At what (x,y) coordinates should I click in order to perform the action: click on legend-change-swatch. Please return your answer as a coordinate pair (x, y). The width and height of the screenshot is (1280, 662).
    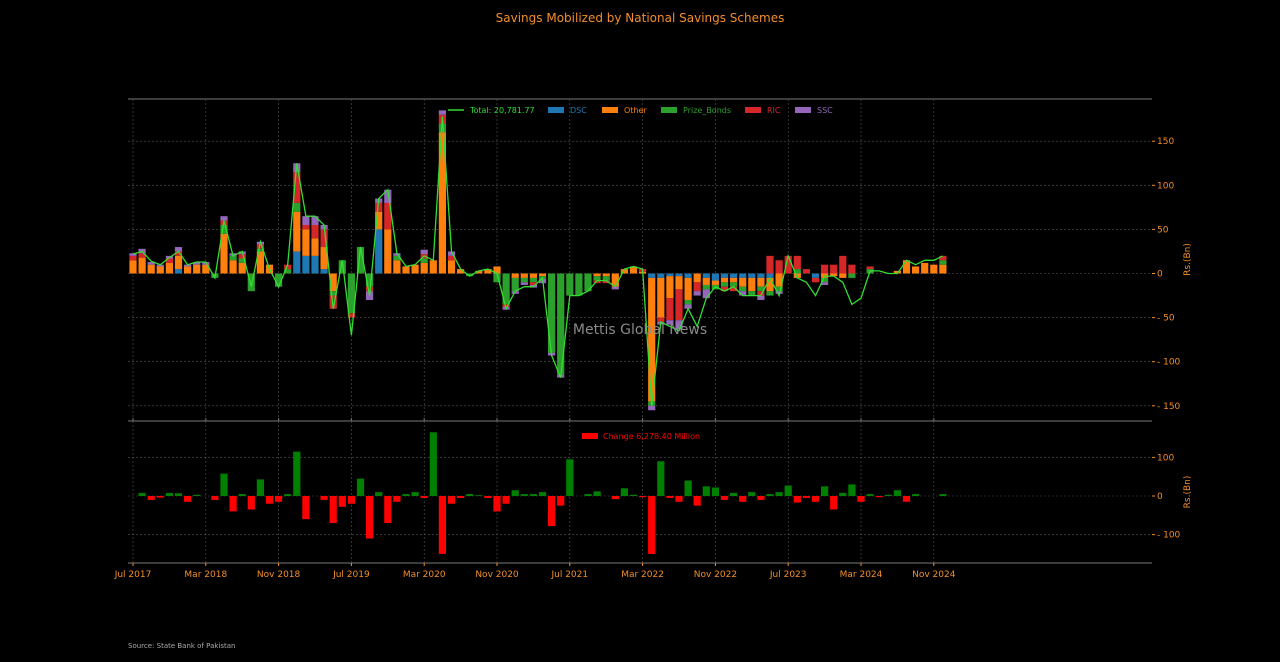
    Looking at the image, I should click on (590, 436).